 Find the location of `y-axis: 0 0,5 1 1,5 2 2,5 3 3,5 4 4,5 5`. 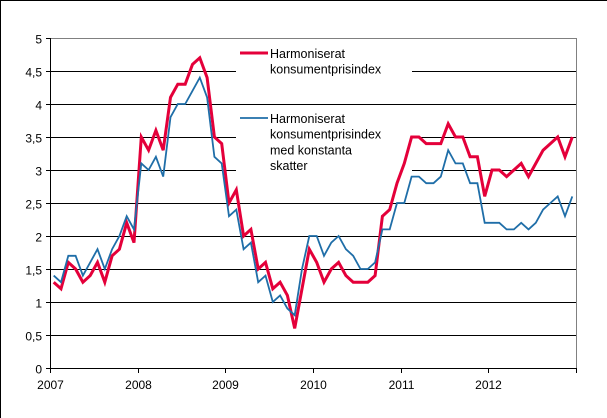

y-axis: 0 0,5 1 1,5 2 2,5 3 3,5 4 4,5 5 is located at coordinates (38, 205).